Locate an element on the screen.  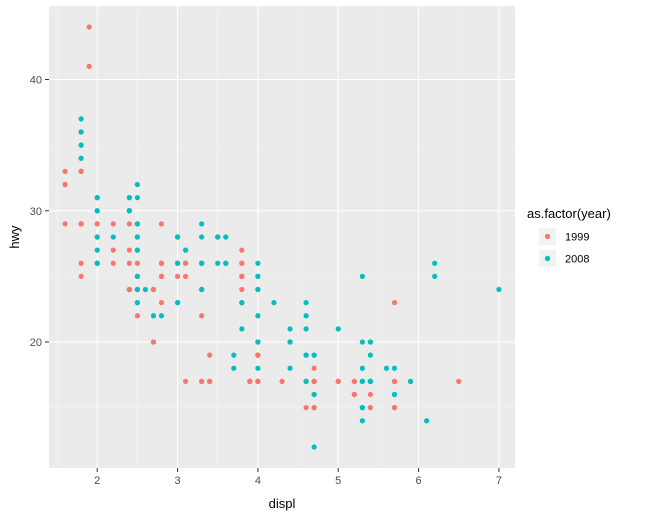
y-tick-label: 20 is located at coordinates (36, 343).